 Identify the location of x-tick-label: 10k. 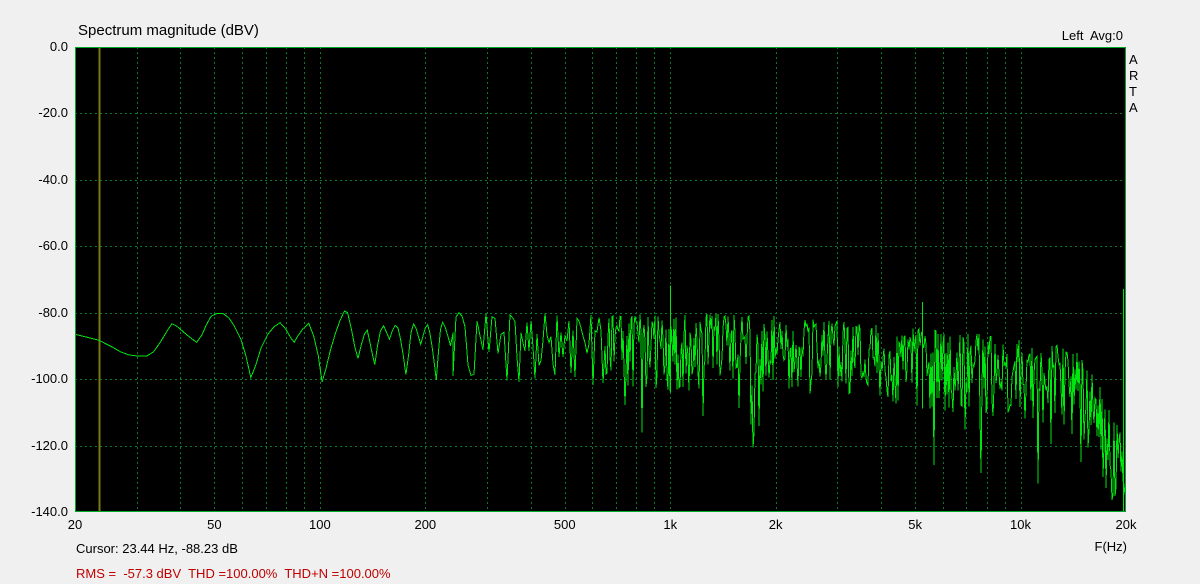
(1021, 524).